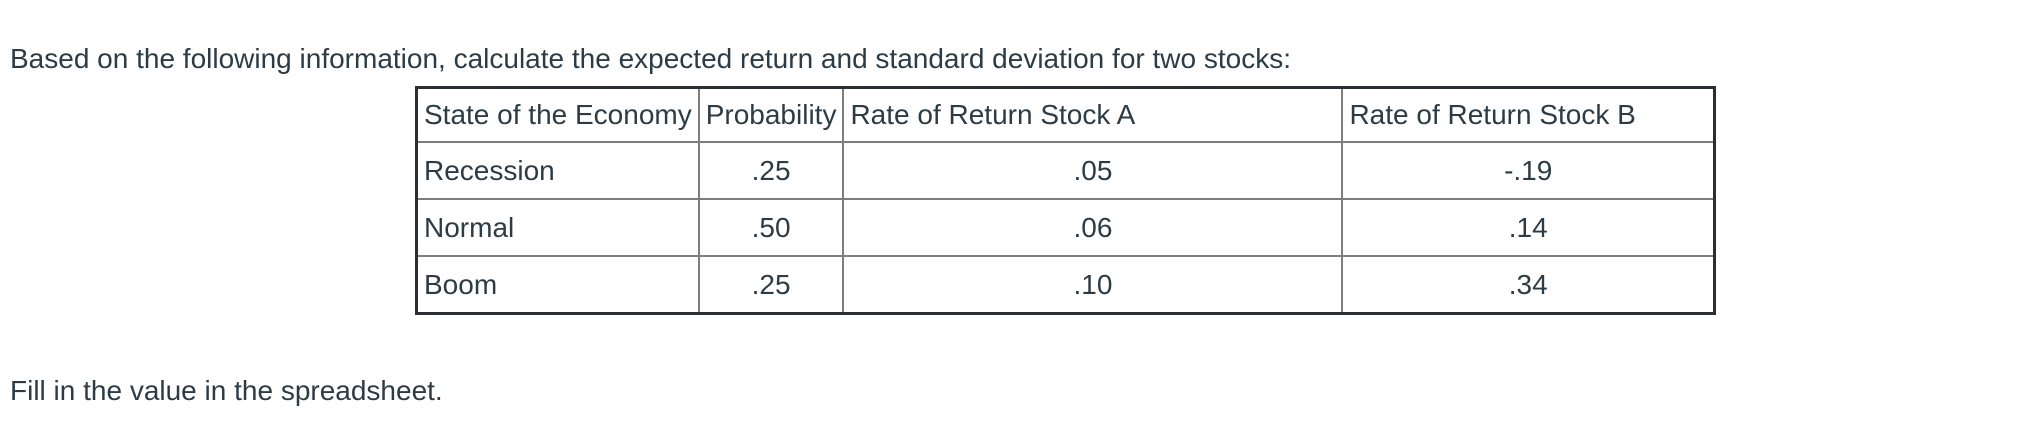 This screenshot has height=432, width=2036. I want to click on cell-probability: .50, so click(771, 227).